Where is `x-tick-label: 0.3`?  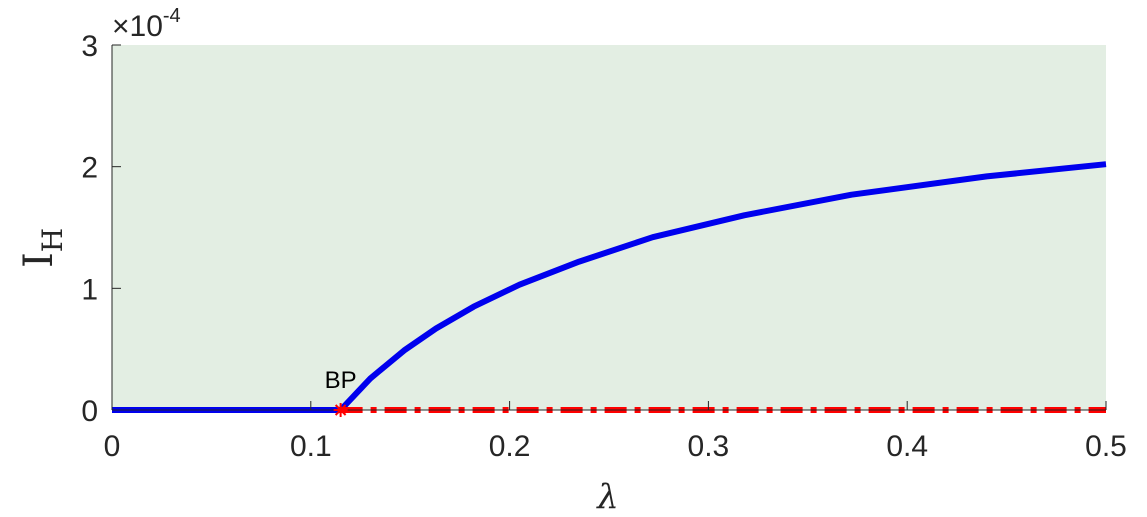 x-tick-label: 0.3 is located at coordinates (709, 446).